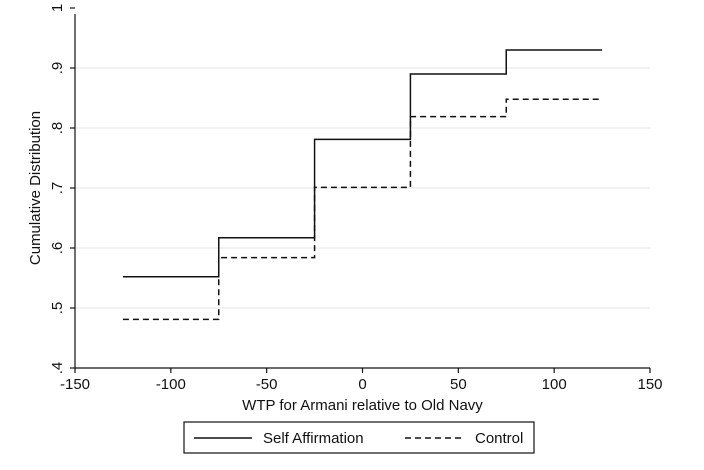 This screenshot has width=704, height=470. Describe the element at coordinates (171, 384) in the screenshot. I see `x-tick-label: -100` at that location.